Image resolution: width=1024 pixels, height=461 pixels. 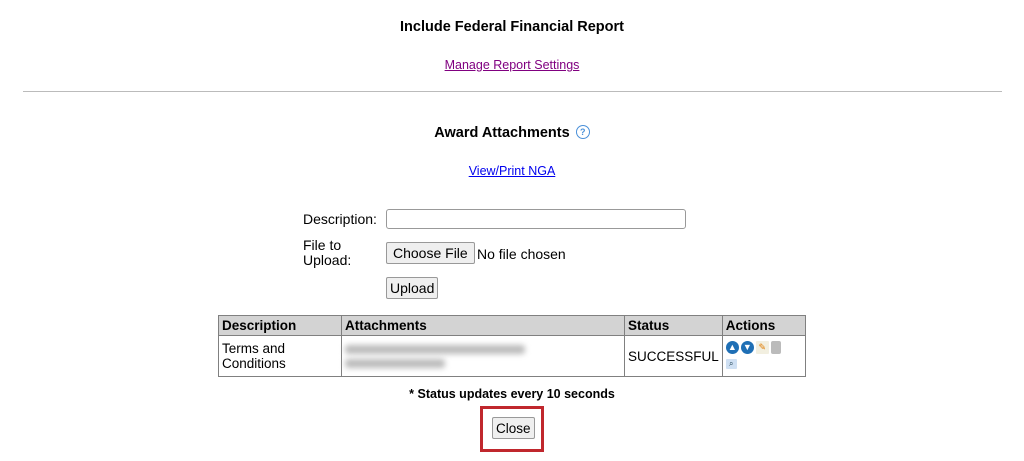 What do you see at coordinates (673, 356) in the screenshot?
I see `row-status: SUCCESSFUL` at bounding box center [673, 356].